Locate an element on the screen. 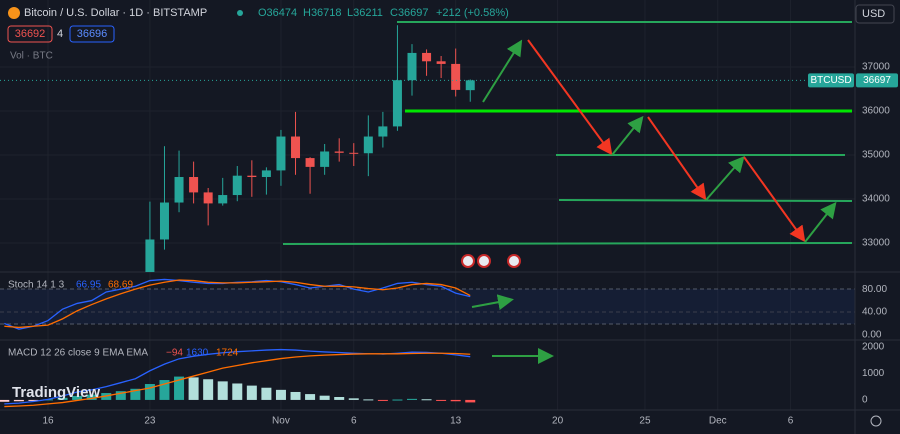 The width and height of the screenshot is (900, 434). spread: 4 is located at coordinates (60, 34).